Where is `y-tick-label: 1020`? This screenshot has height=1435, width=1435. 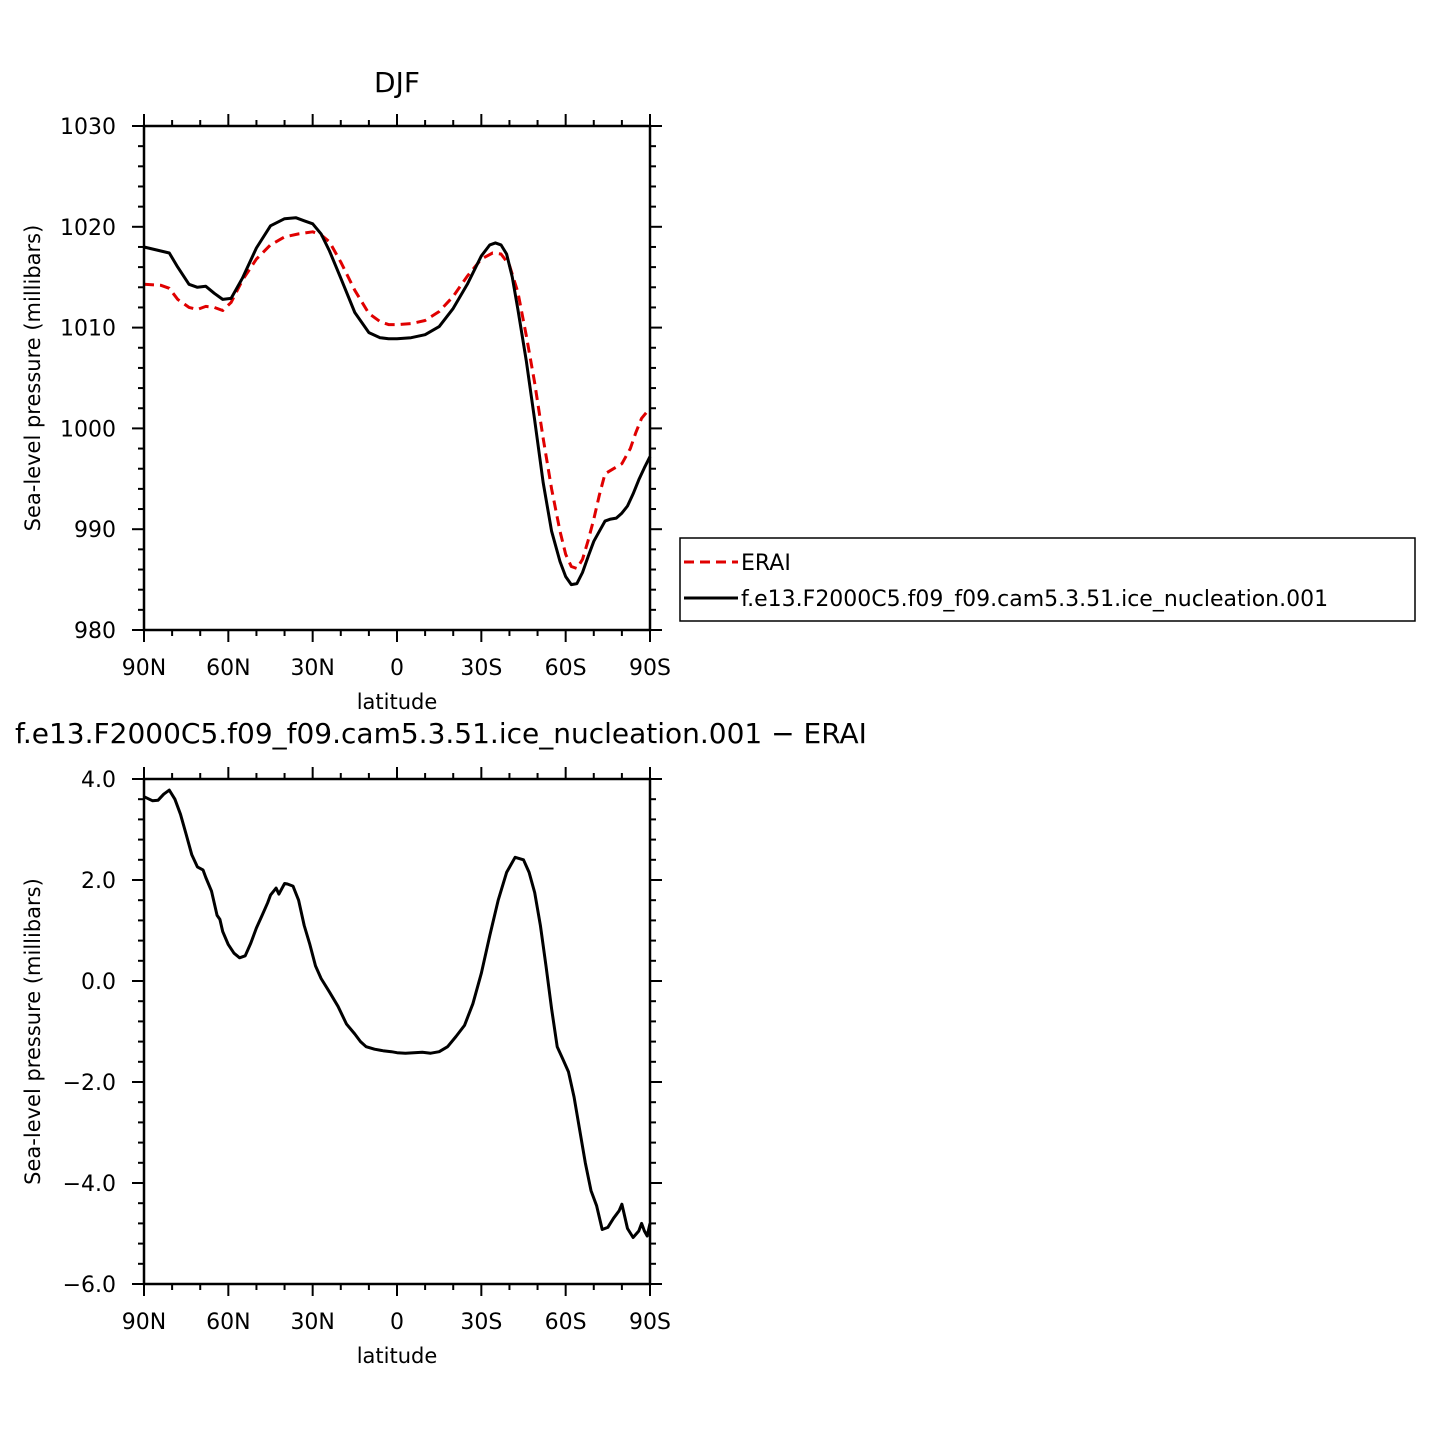
y-tick-label: 1020 is located at coordinates (88, 228).